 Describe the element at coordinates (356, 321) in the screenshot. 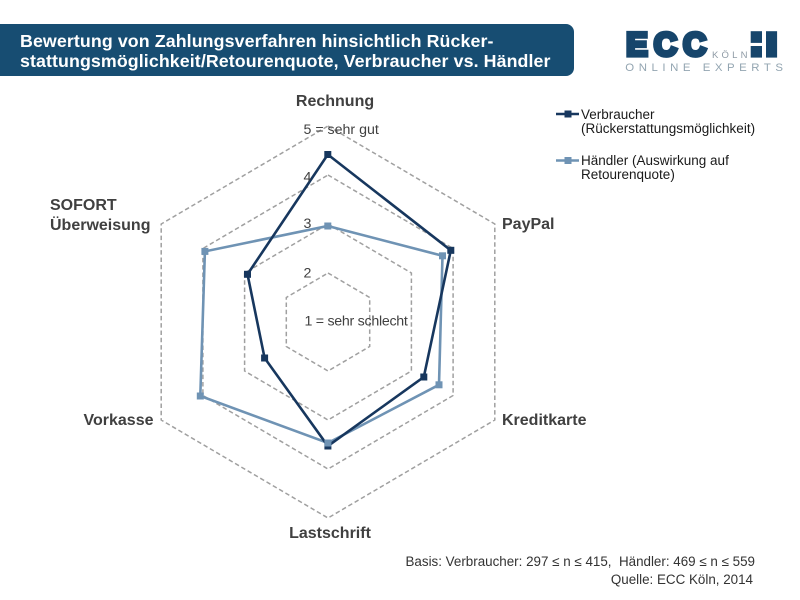

I see `svg-text: 1 = sehr schlecht` at that location.